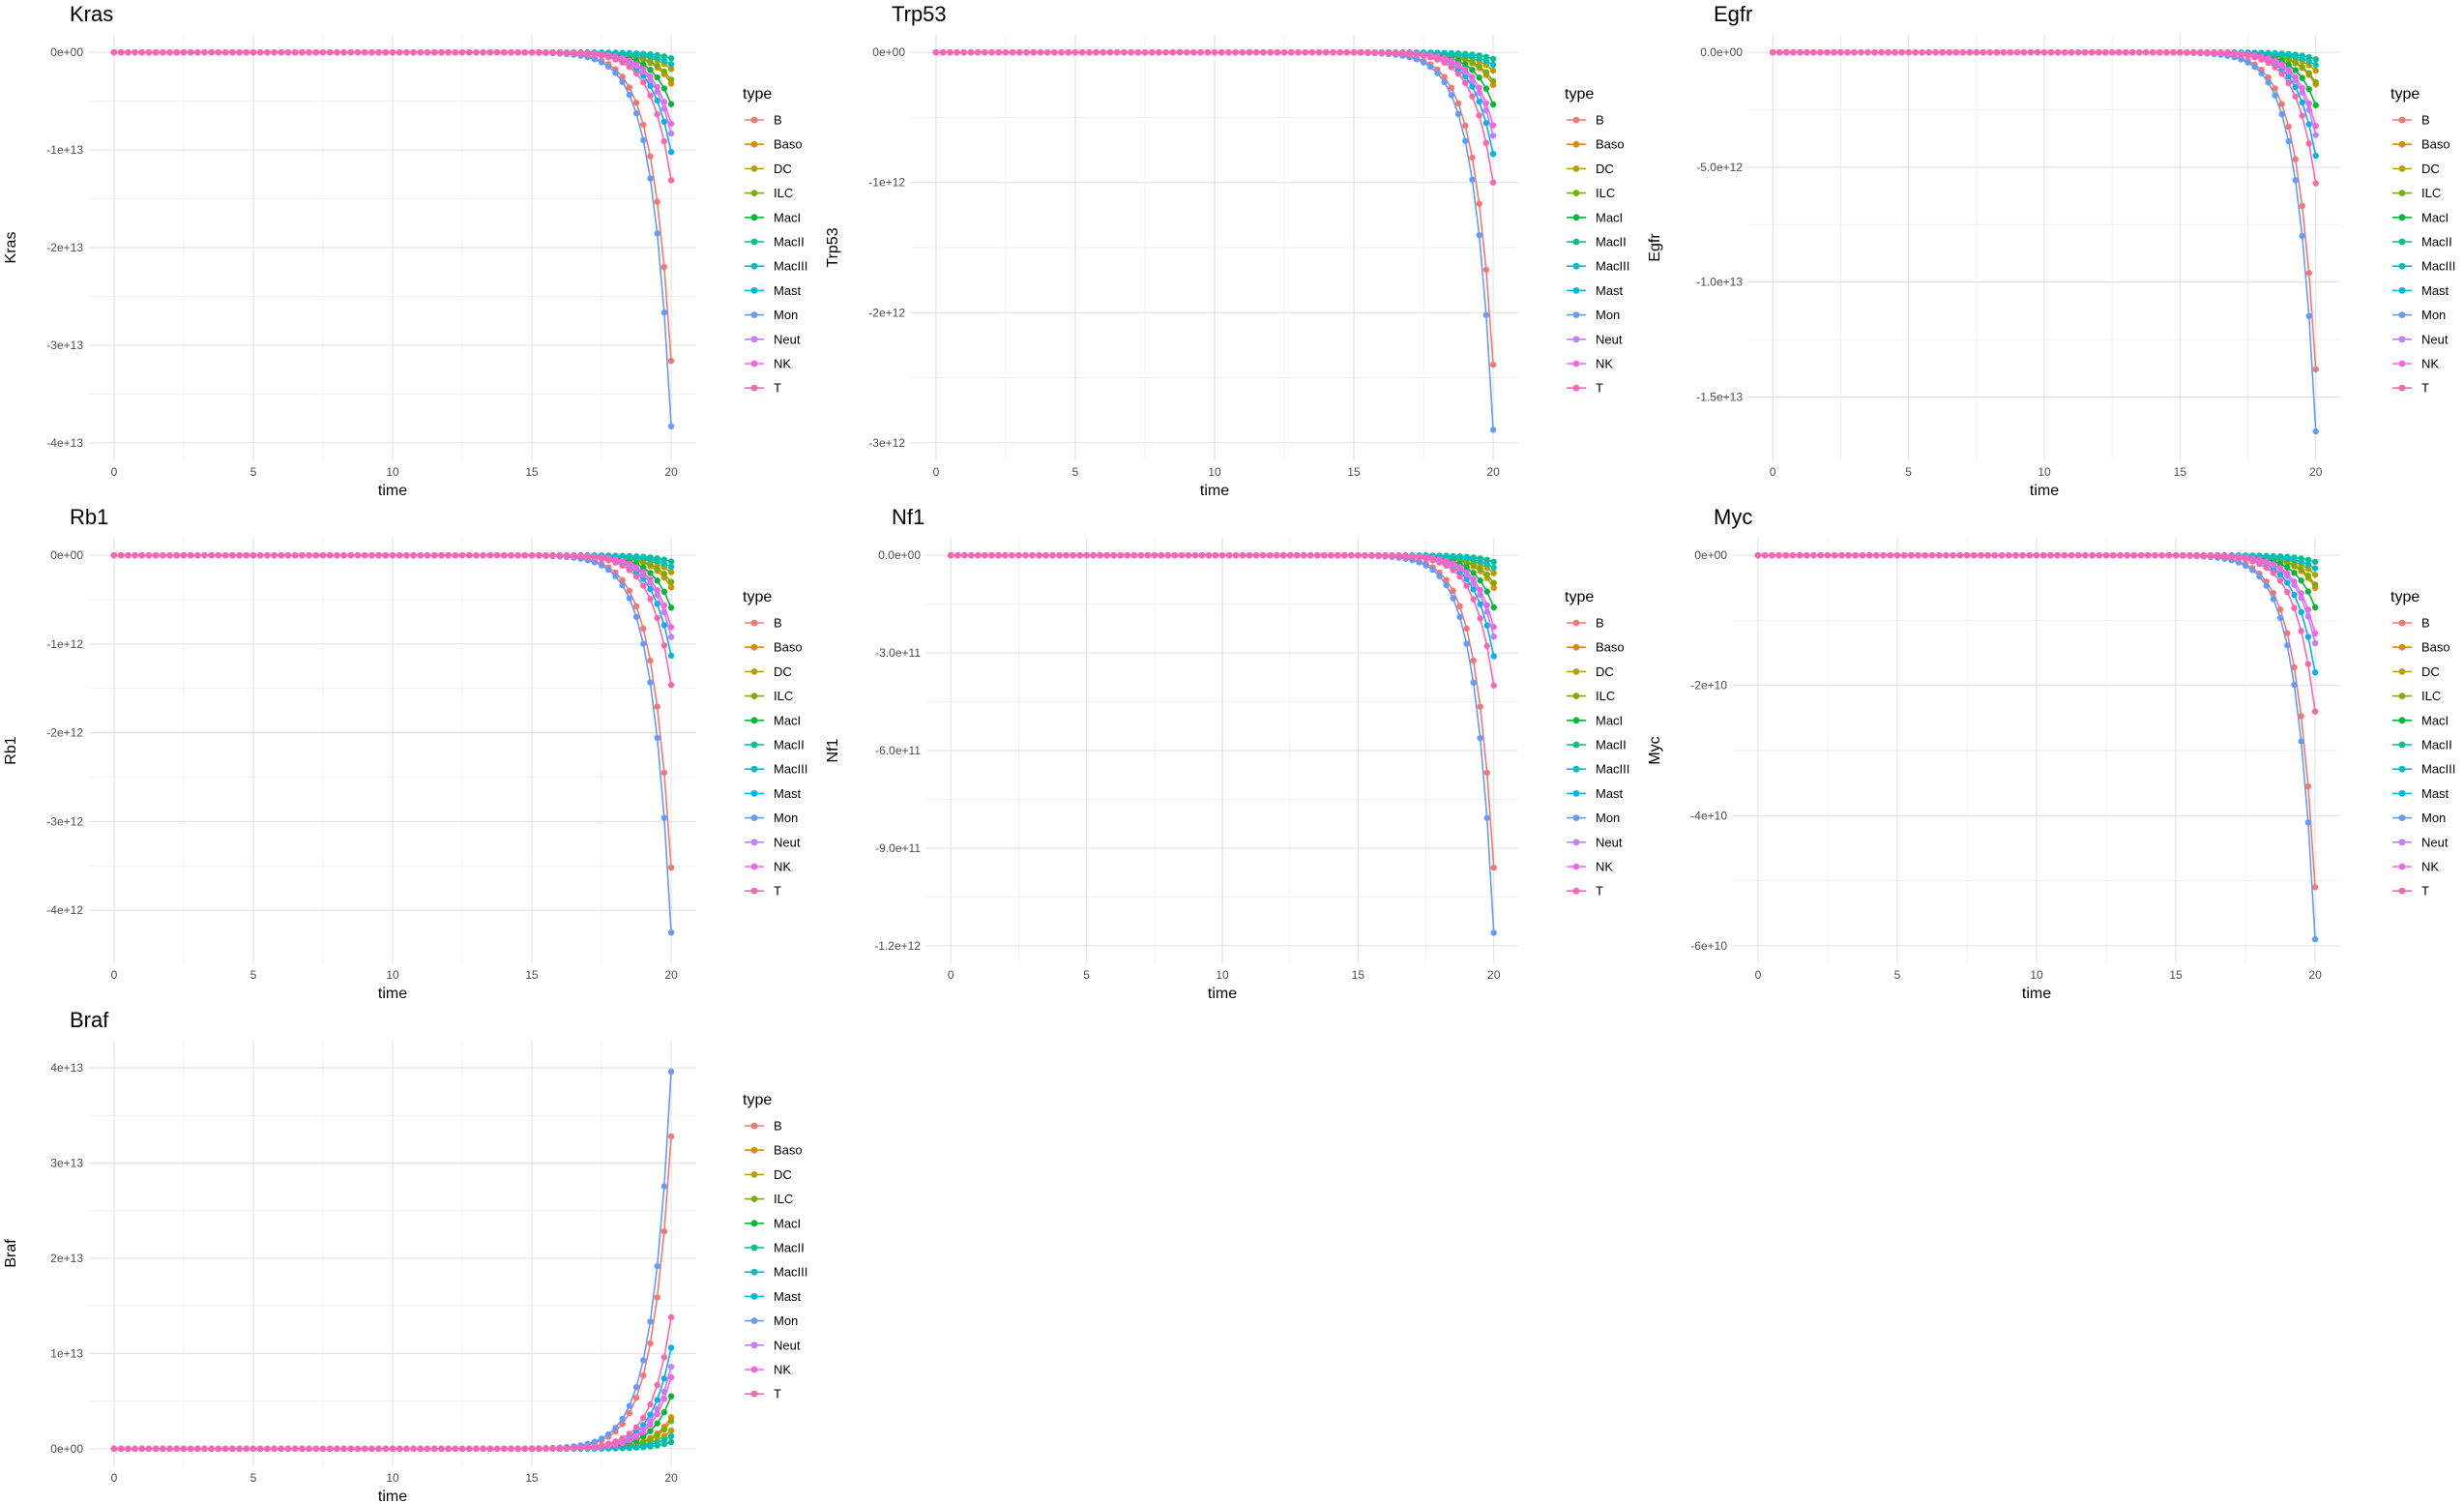  Describe the element at coordinates (11, 248) in the screenshot. I see `y-axis-label: Kras` at that location.